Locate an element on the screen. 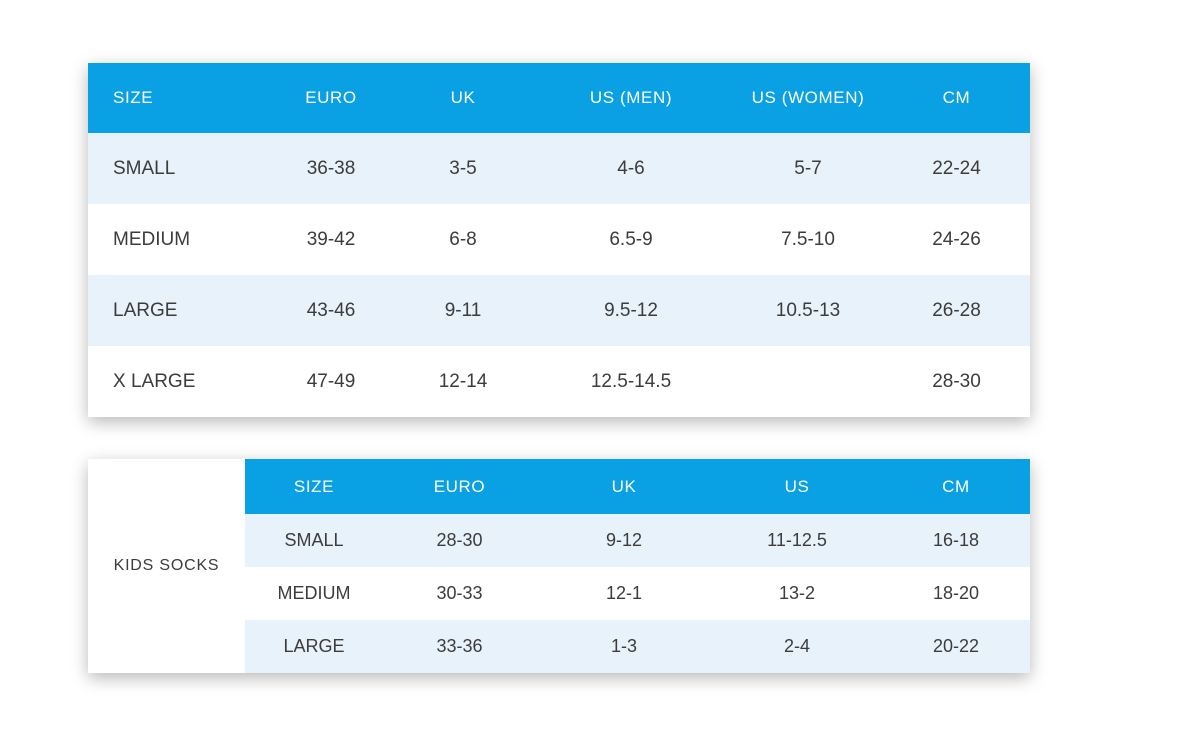 Image resolution: width=1200 pixels, height=743 pixels. value-cell: 10.5-13 is located at coordinates (808, 310).